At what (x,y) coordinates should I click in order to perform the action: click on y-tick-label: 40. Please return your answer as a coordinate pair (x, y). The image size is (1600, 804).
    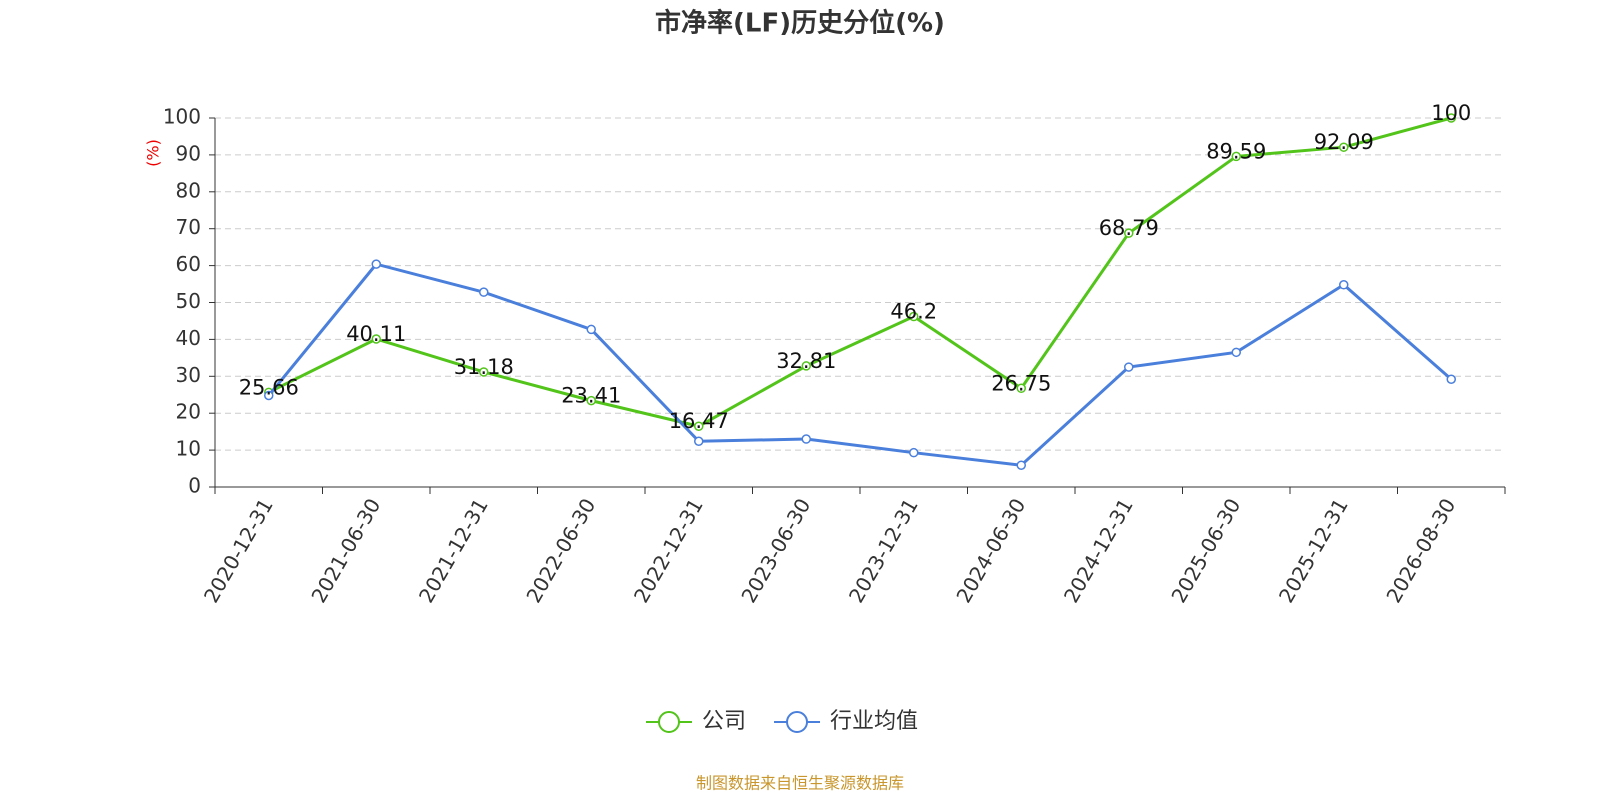
    Looking at the image, I should click on (188, 338).